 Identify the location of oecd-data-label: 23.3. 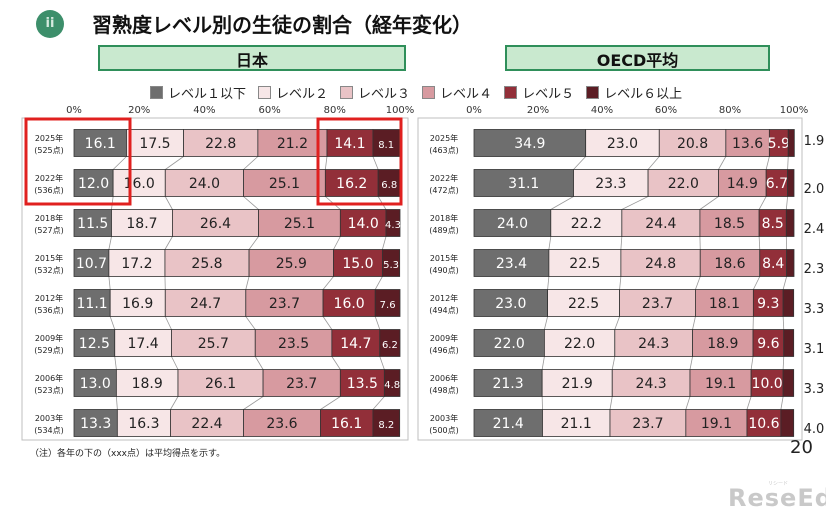
(610, 184).